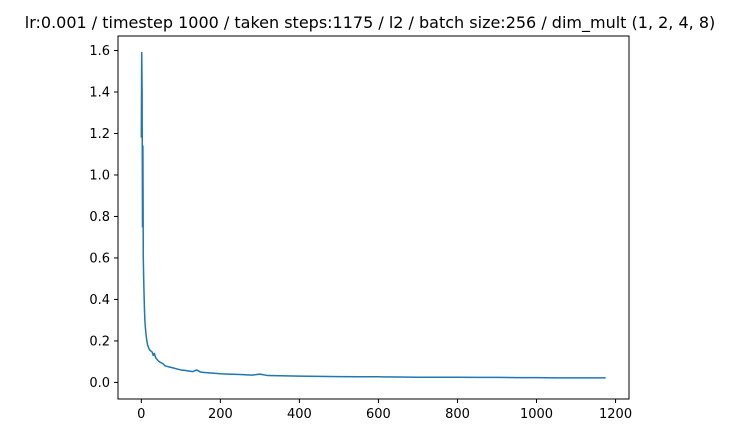 Image resolution: width=737 pixels, height=435 pixels. What do you see at coordinates (99, 134) in the screenshot?
I see `y-tick-label: 1.2` at bounding box center [99, 134].